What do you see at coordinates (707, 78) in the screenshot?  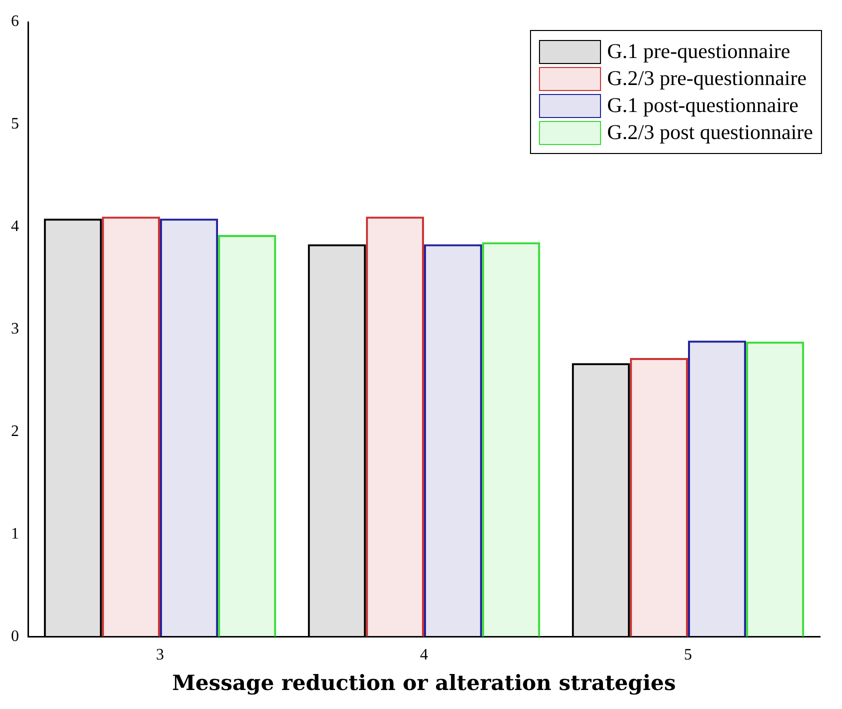 I see `legend-label: G.2/3 pre-questionnaire` at bounding box center [707, 78].